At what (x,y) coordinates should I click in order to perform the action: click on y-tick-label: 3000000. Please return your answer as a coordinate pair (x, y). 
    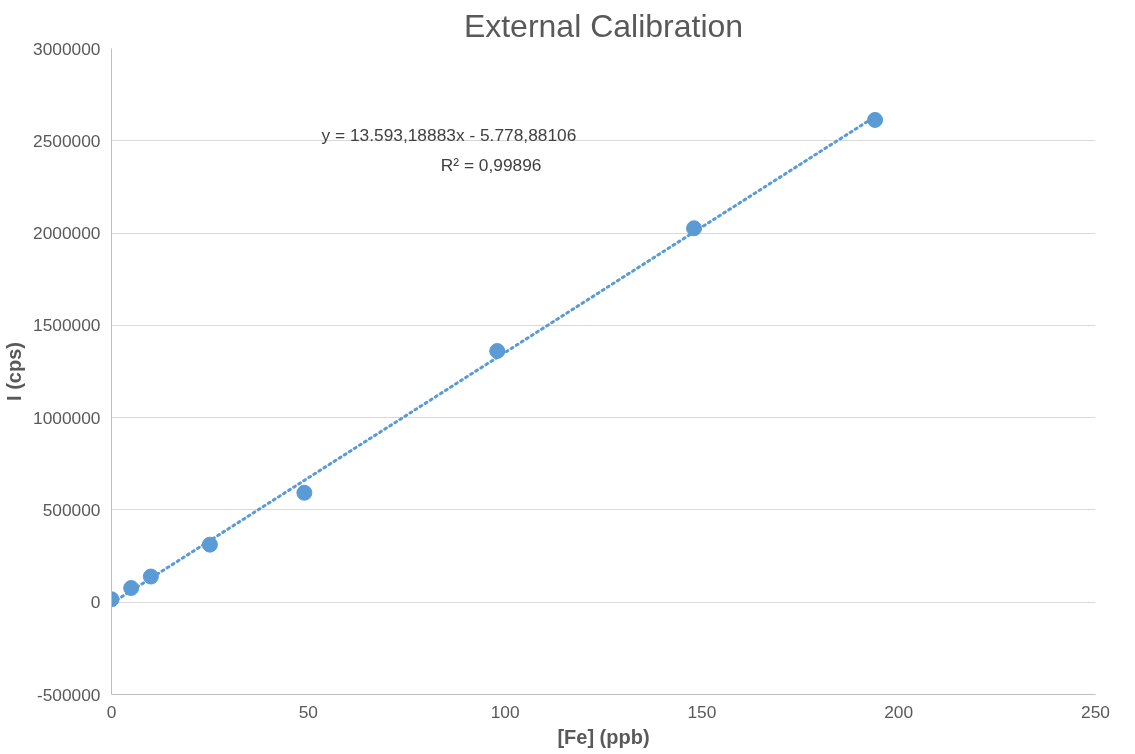
    Looking at the image, I should click on (67, 48).